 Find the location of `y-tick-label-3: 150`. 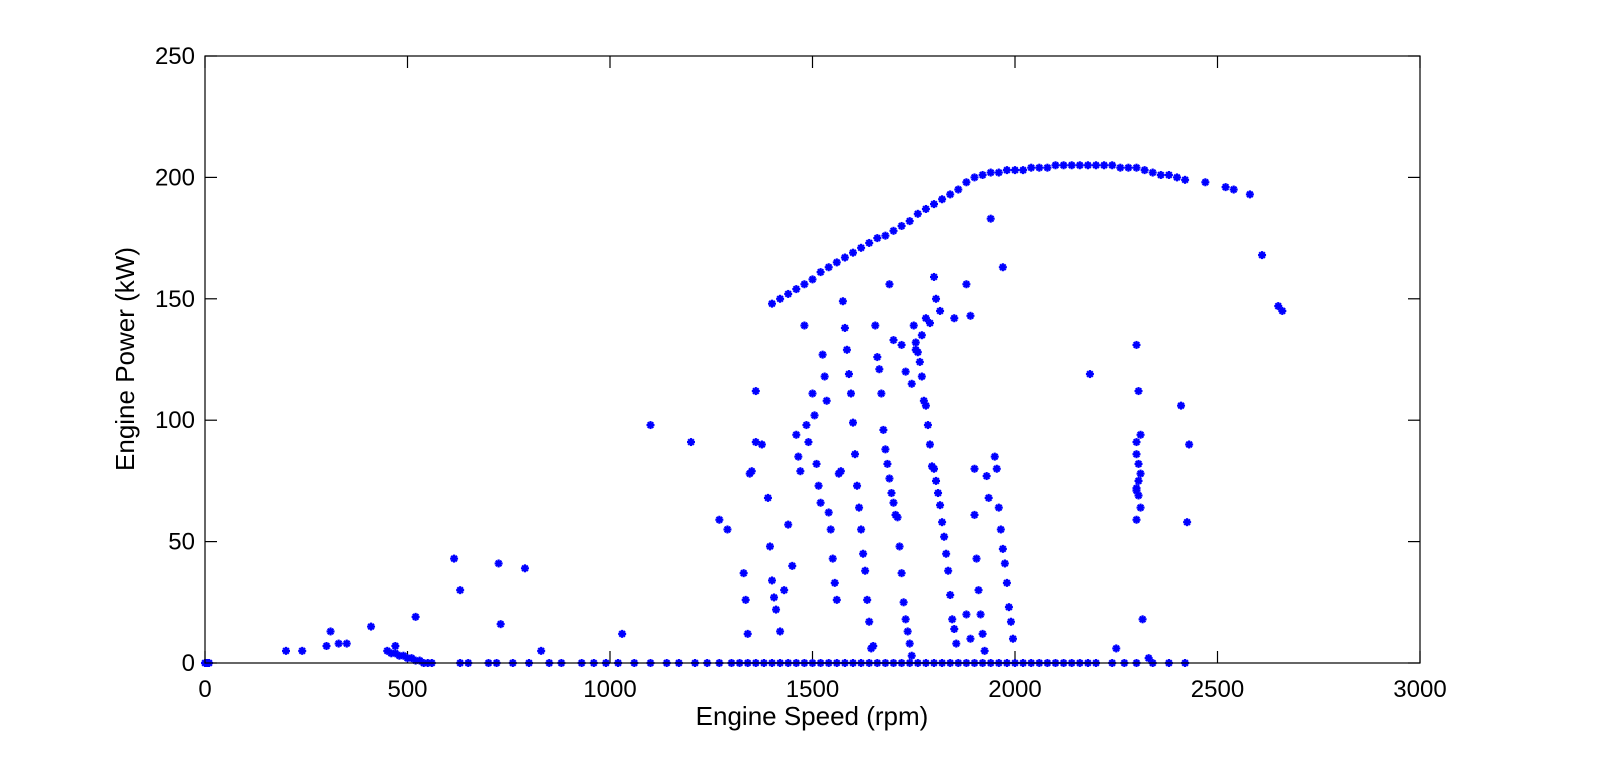

y-tick-label-3: 150 is located at coordinates (175, 299).